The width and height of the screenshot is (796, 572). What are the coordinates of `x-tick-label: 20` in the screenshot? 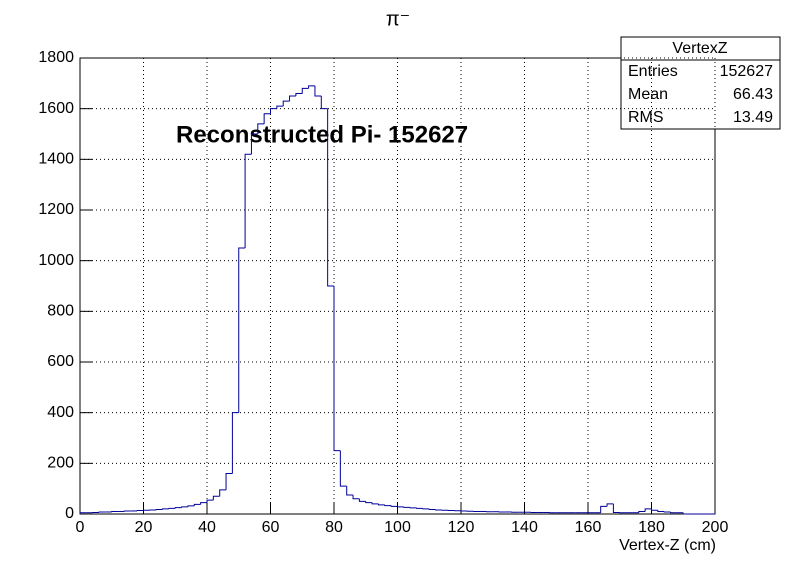 It's located at (144, 527).